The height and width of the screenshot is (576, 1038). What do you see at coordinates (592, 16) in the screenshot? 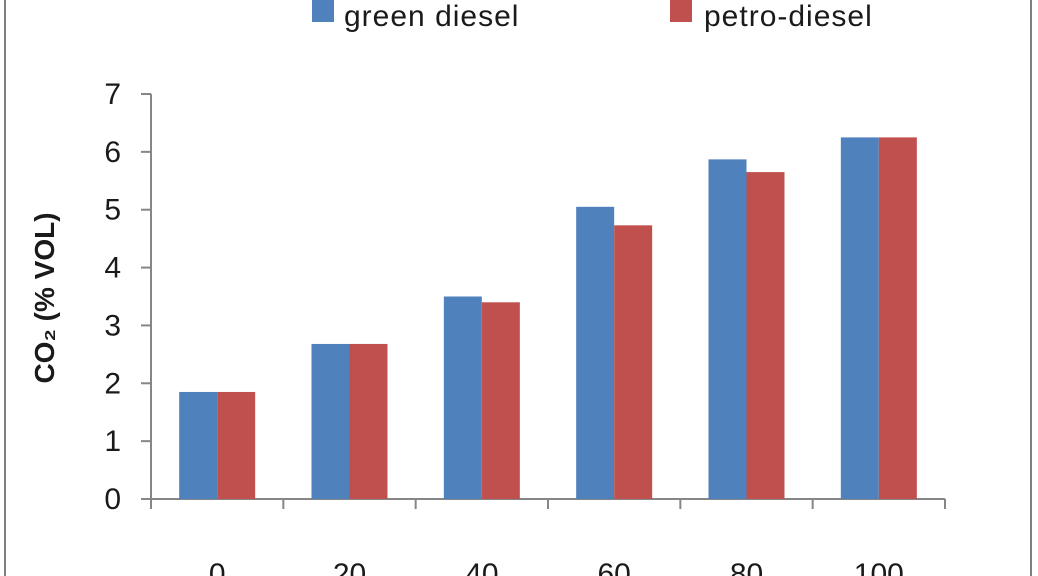
I see `legend: green diesel petro-diesel` at bounding box center [592, 16].